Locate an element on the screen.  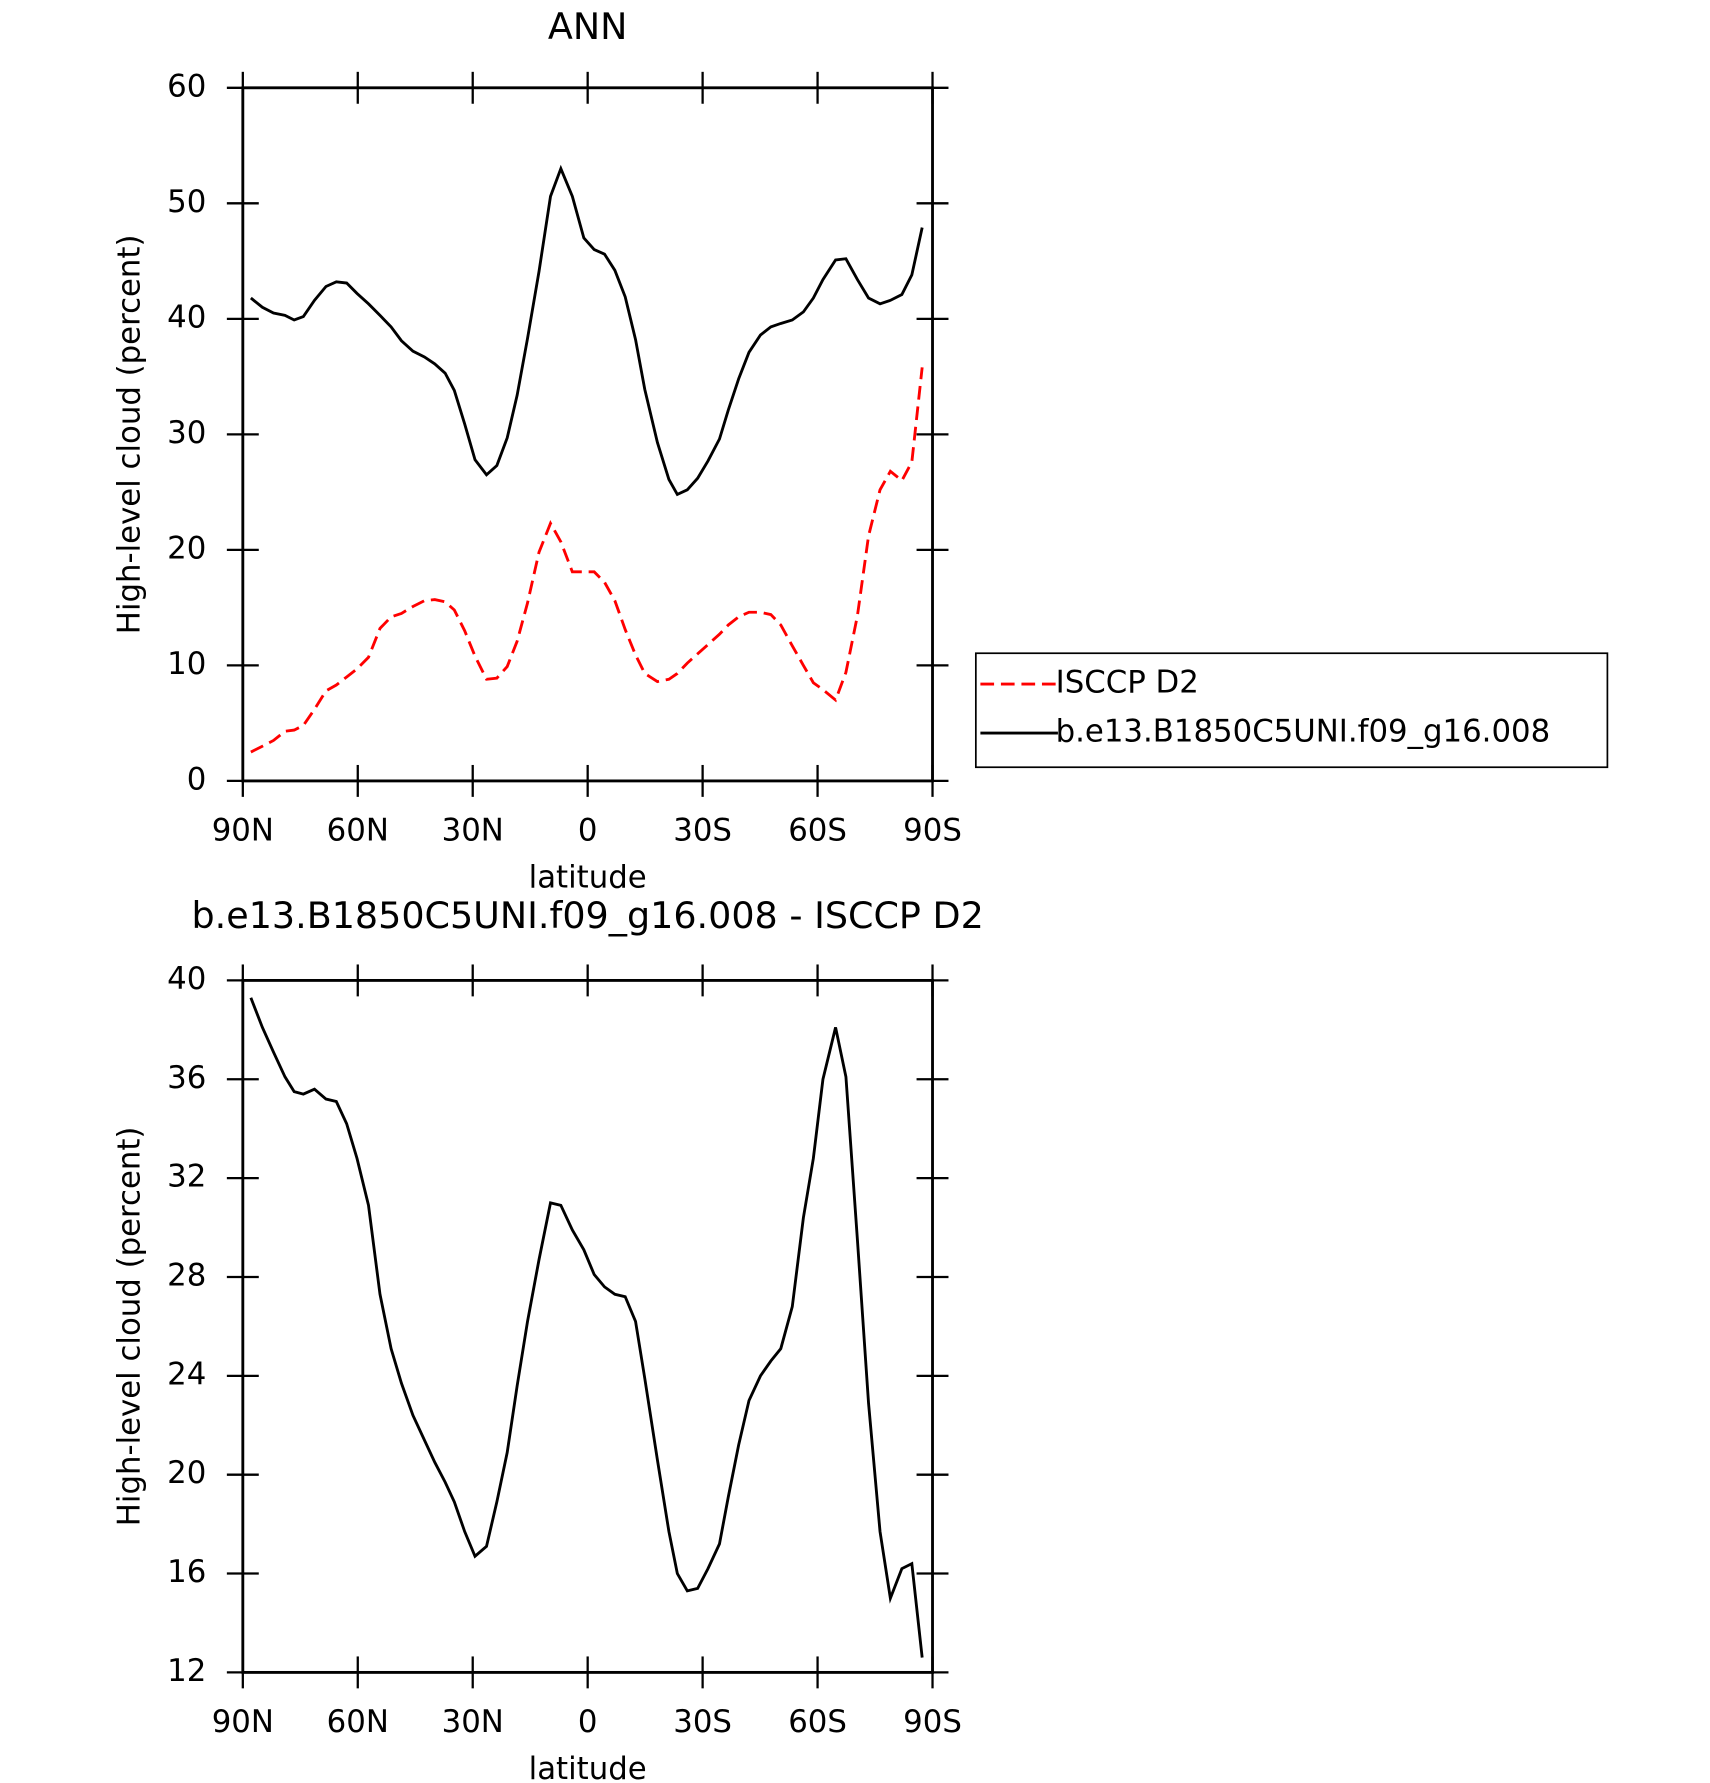
y-tick-label: 0 is located at coordinates (197, 779).